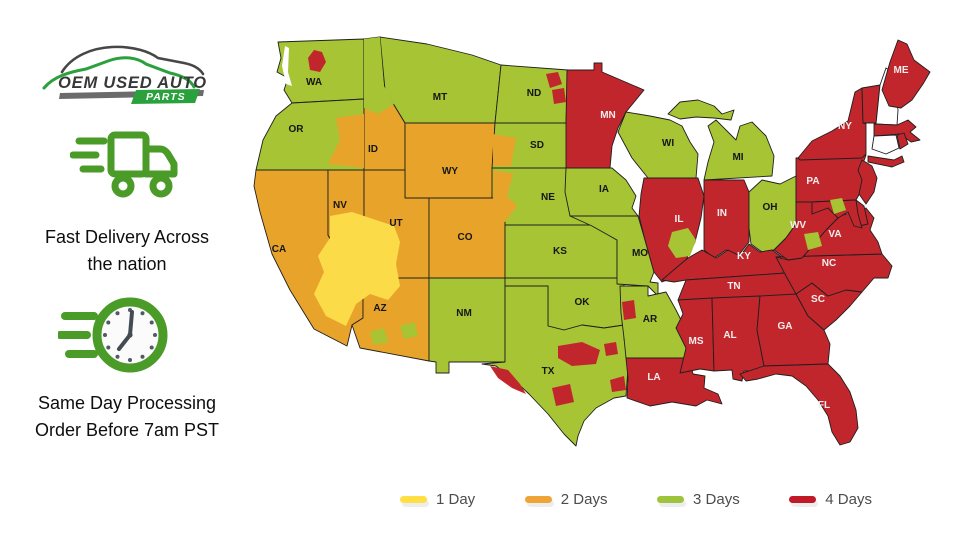 The height and width of the screenshot is (540, 960). What do you see at coordinates (848, 499) in the screenshot?
I see `legend-label-4-days: 4 Days` at bounding box center [848, 499].